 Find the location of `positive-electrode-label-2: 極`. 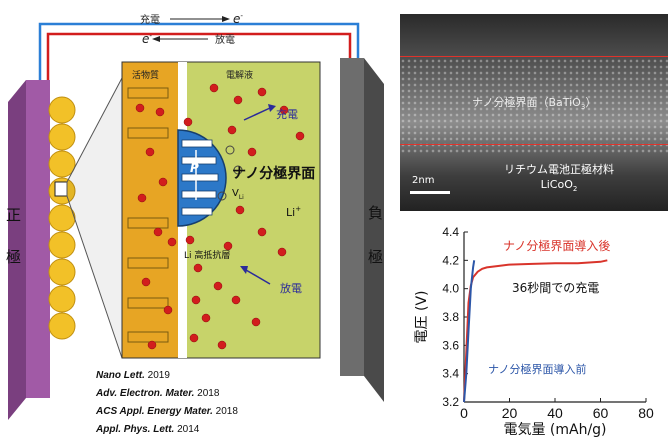

positive-electrode-label-2: 極 is located at coordinates (13, 257).